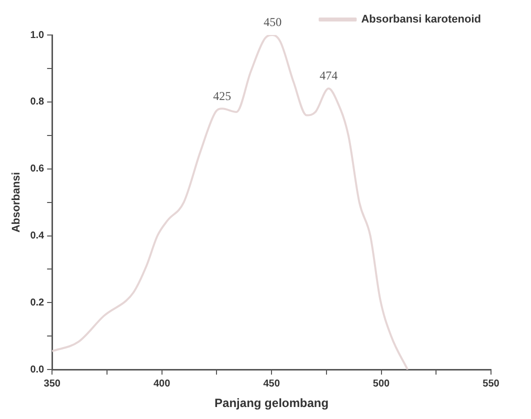 This screenshot has height=419, width=531. What do you see at coordinates (329, 75) in the screenshot?
I see `annotation: 474` at bounding box center [329, 75].